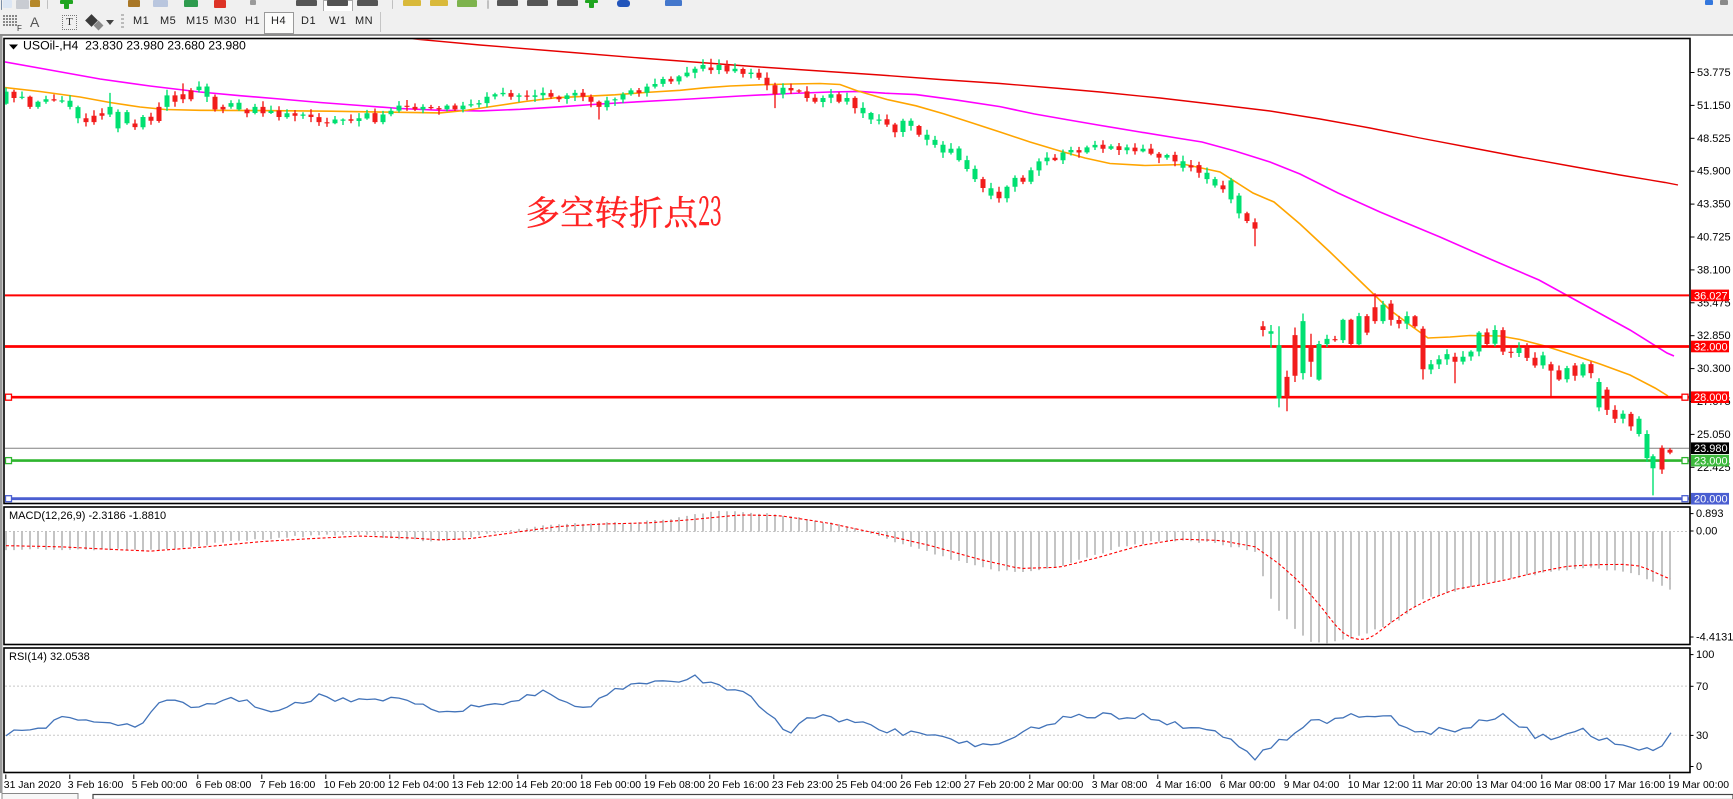 Image resolution: width=1733 pixels, height=799 pixels. What do you see at coordinates (1711, 348) in the screenshot?
I see `svg-text: 32.000` at bounding box center [1711, 348].